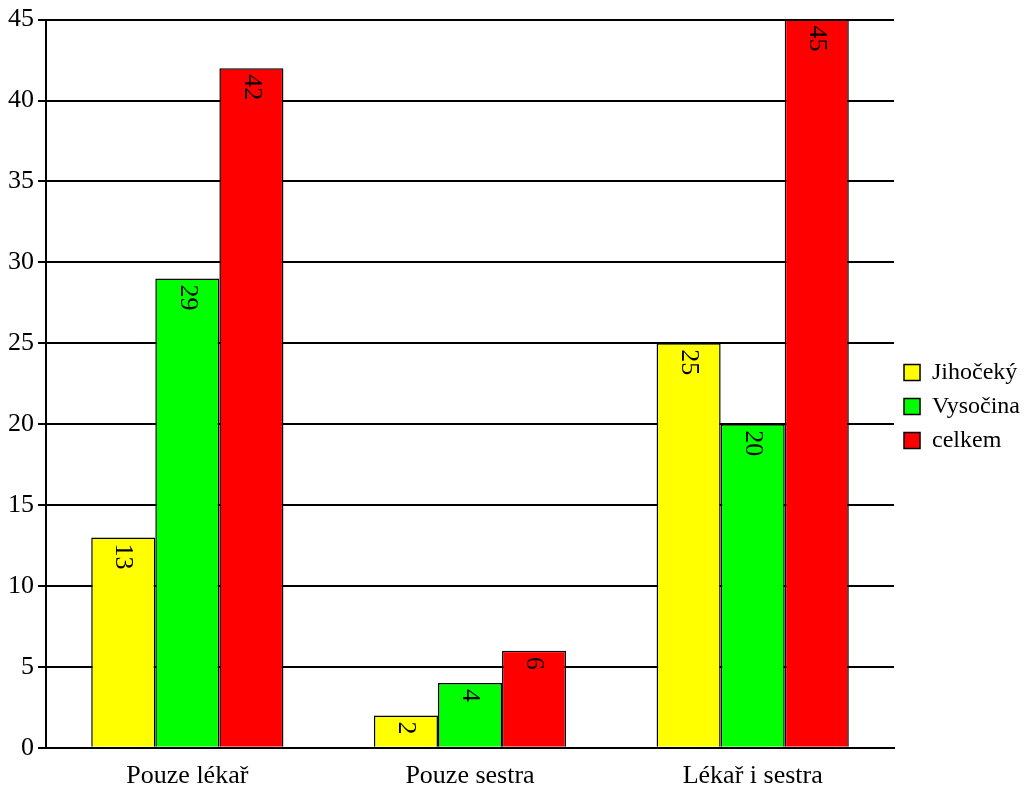 This screenshot has height=799, width=1030. Describe the element at coordinates (690, 362) in the screenshot. I see `data-label: 25` at that location.